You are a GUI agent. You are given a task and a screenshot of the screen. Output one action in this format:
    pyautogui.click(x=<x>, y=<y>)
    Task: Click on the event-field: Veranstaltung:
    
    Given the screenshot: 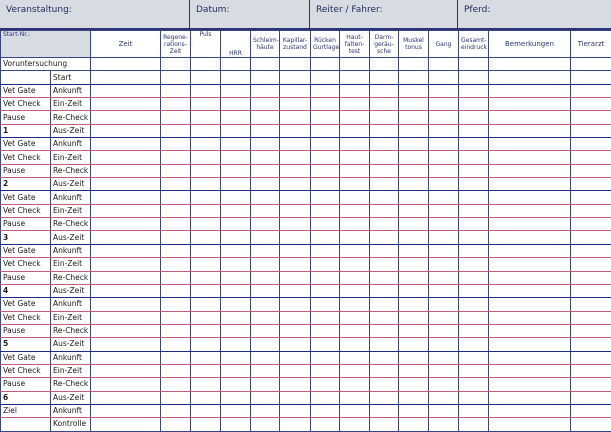 What is the action you would take?
    pyautogui.click(x=95, y=15)
    